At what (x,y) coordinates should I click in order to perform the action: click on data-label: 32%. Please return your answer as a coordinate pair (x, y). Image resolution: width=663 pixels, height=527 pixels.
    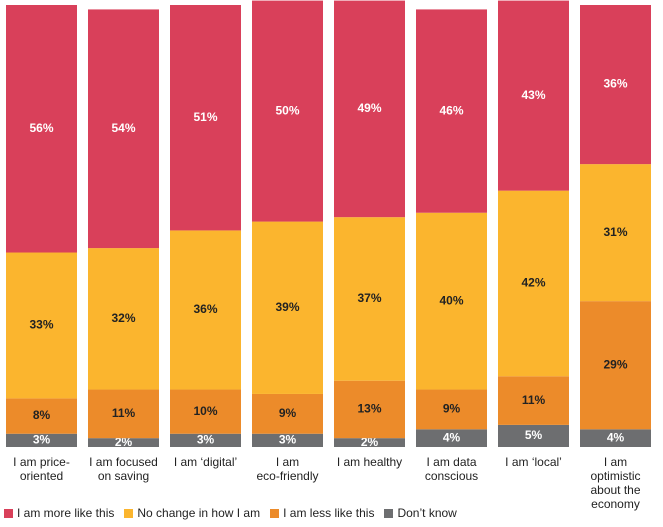
    Looking at the image, I should click on (123, 318).